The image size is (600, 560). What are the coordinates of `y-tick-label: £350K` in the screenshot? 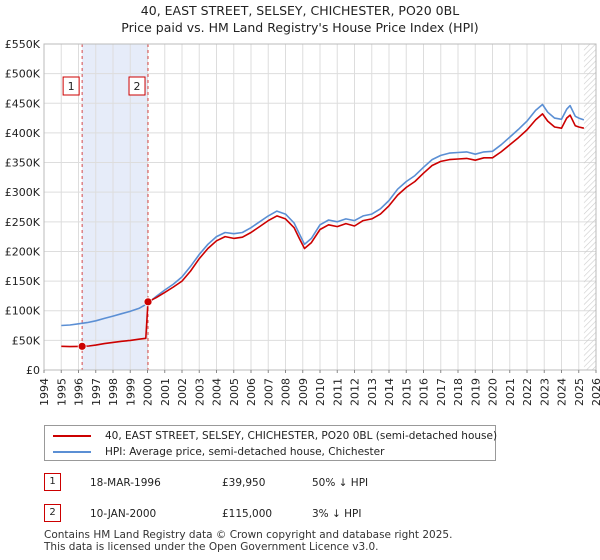 It's located at (23, 163).